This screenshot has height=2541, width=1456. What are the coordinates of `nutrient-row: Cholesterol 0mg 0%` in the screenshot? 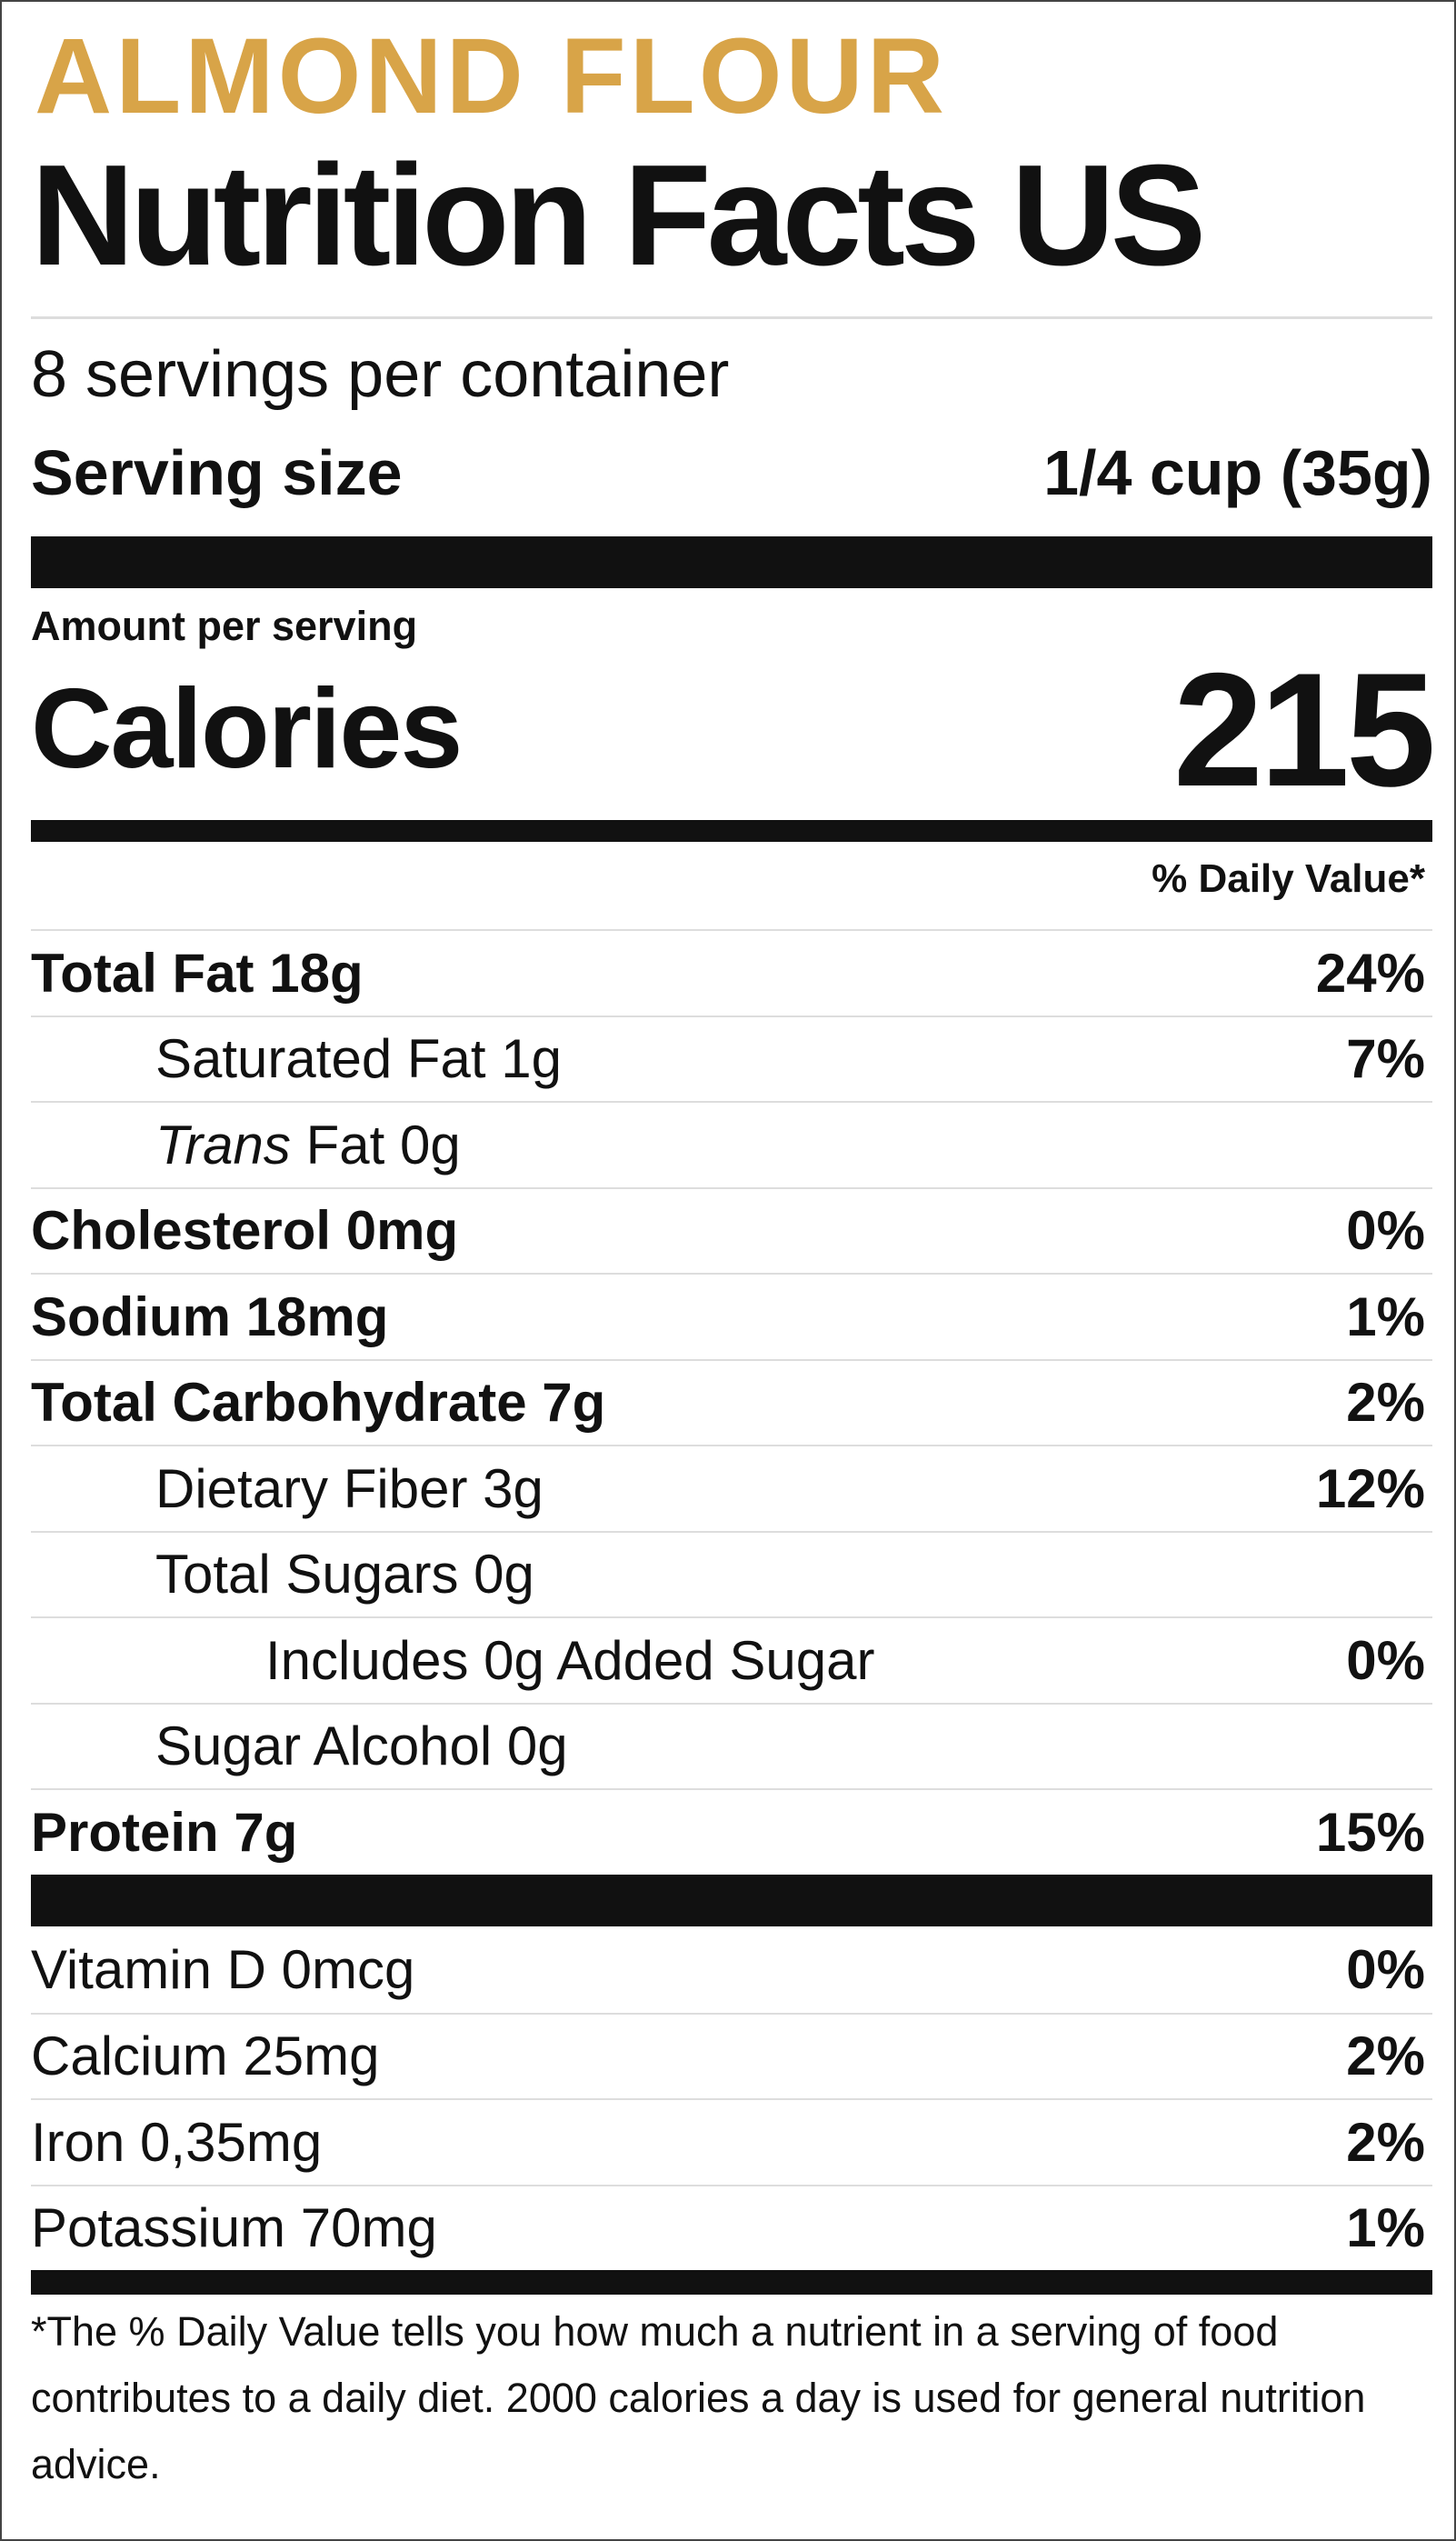 It's located at (731, 1230).